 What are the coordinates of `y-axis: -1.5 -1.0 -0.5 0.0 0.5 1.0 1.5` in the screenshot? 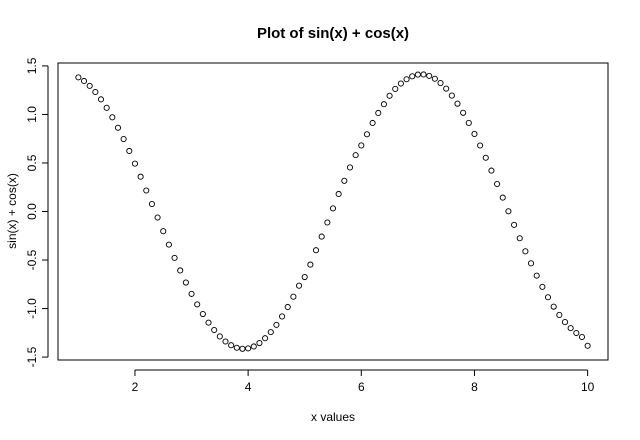 It's located at (37, 212).